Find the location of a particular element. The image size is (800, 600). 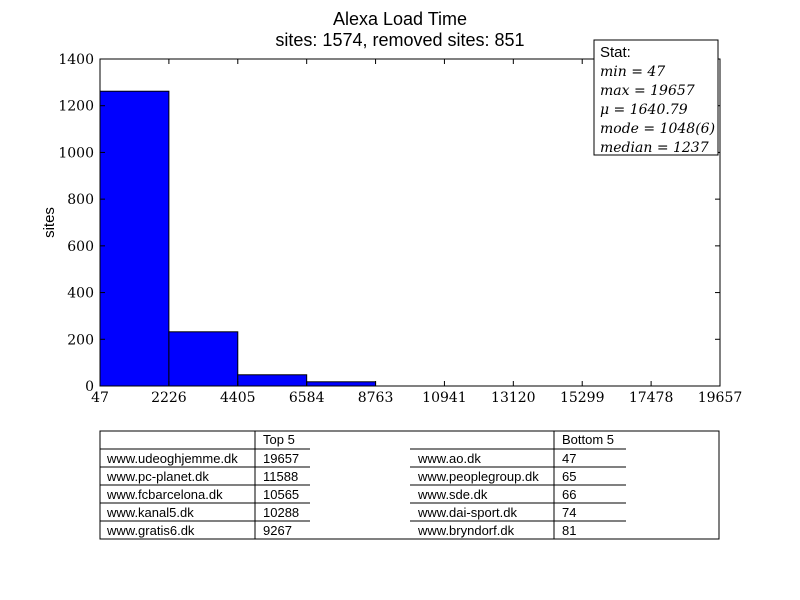

y-tick-label-6: 1200 is located at coordinates (76, 107).